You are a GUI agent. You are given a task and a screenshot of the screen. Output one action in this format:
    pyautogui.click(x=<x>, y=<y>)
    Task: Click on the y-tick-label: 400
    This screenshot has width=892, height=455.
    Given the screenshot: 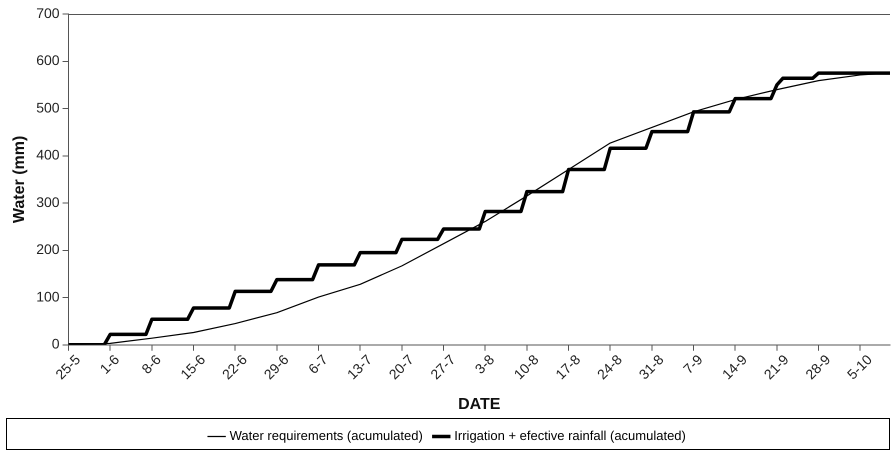 What is the action you would take?
    pyautogui.click(x=48, y=154)
    